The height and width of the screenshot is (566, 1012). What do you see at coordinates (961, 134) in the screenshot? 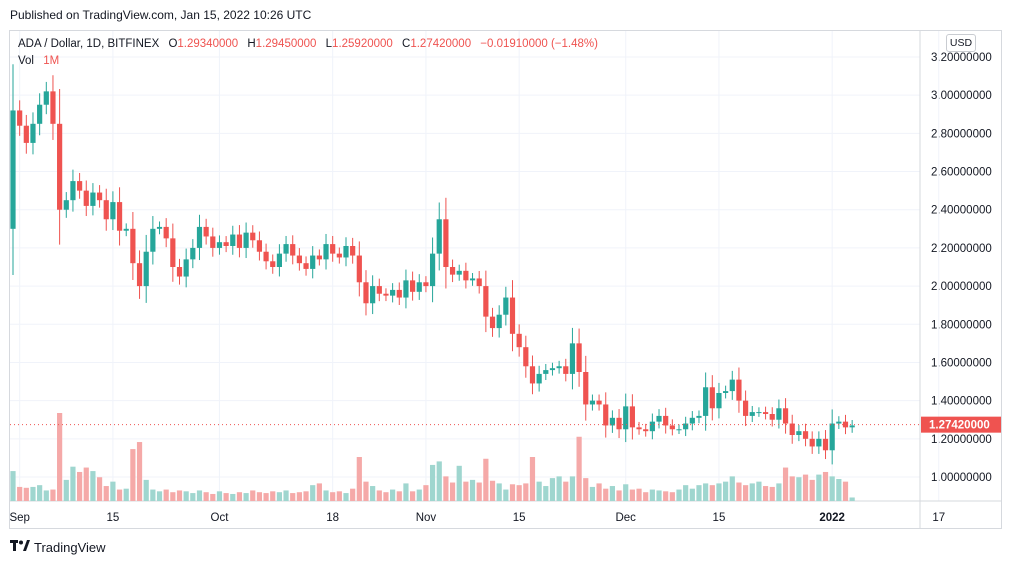
I see `y-tick-label: 2.80000000` at bounding box center [961, 134].